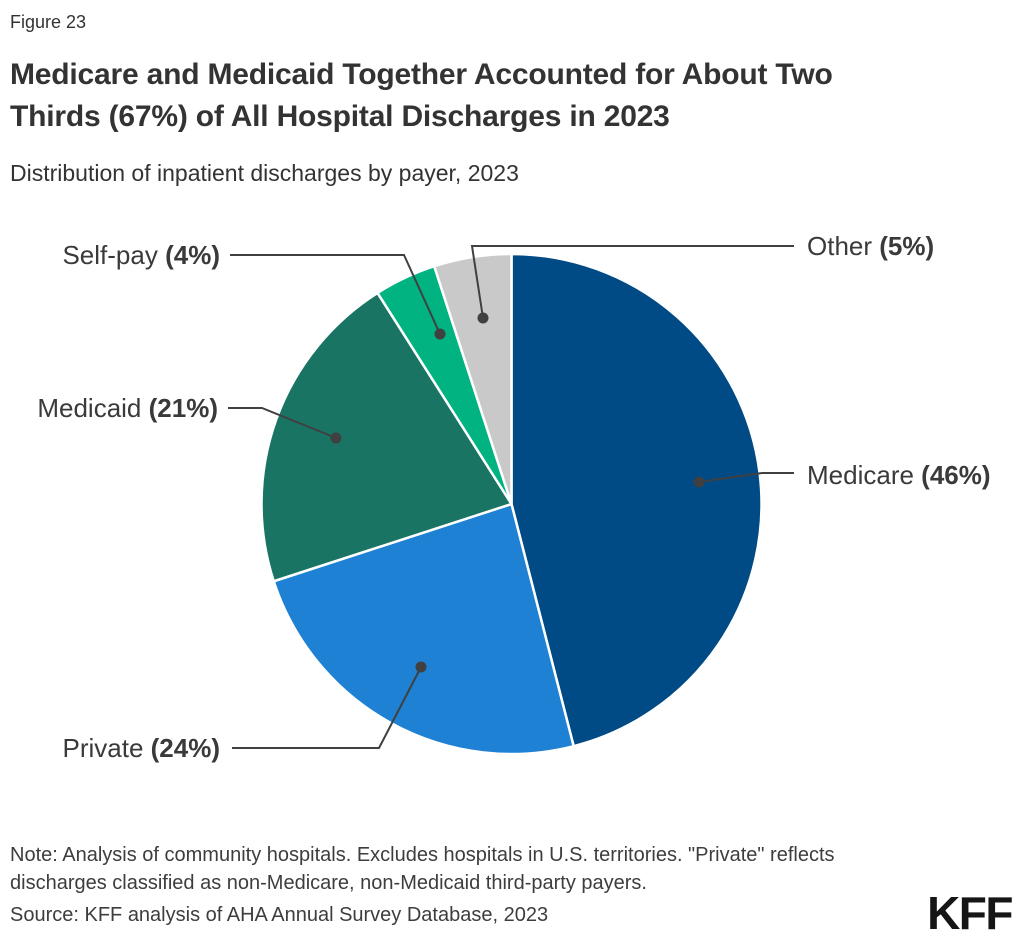 Image resolution: width=1024 pixels, height=943 pixels. What do you see at coordinates (89, 408) in the screenshot?
I see `label-medicaid-text: Medicaid` at bounding box center [89, 408].